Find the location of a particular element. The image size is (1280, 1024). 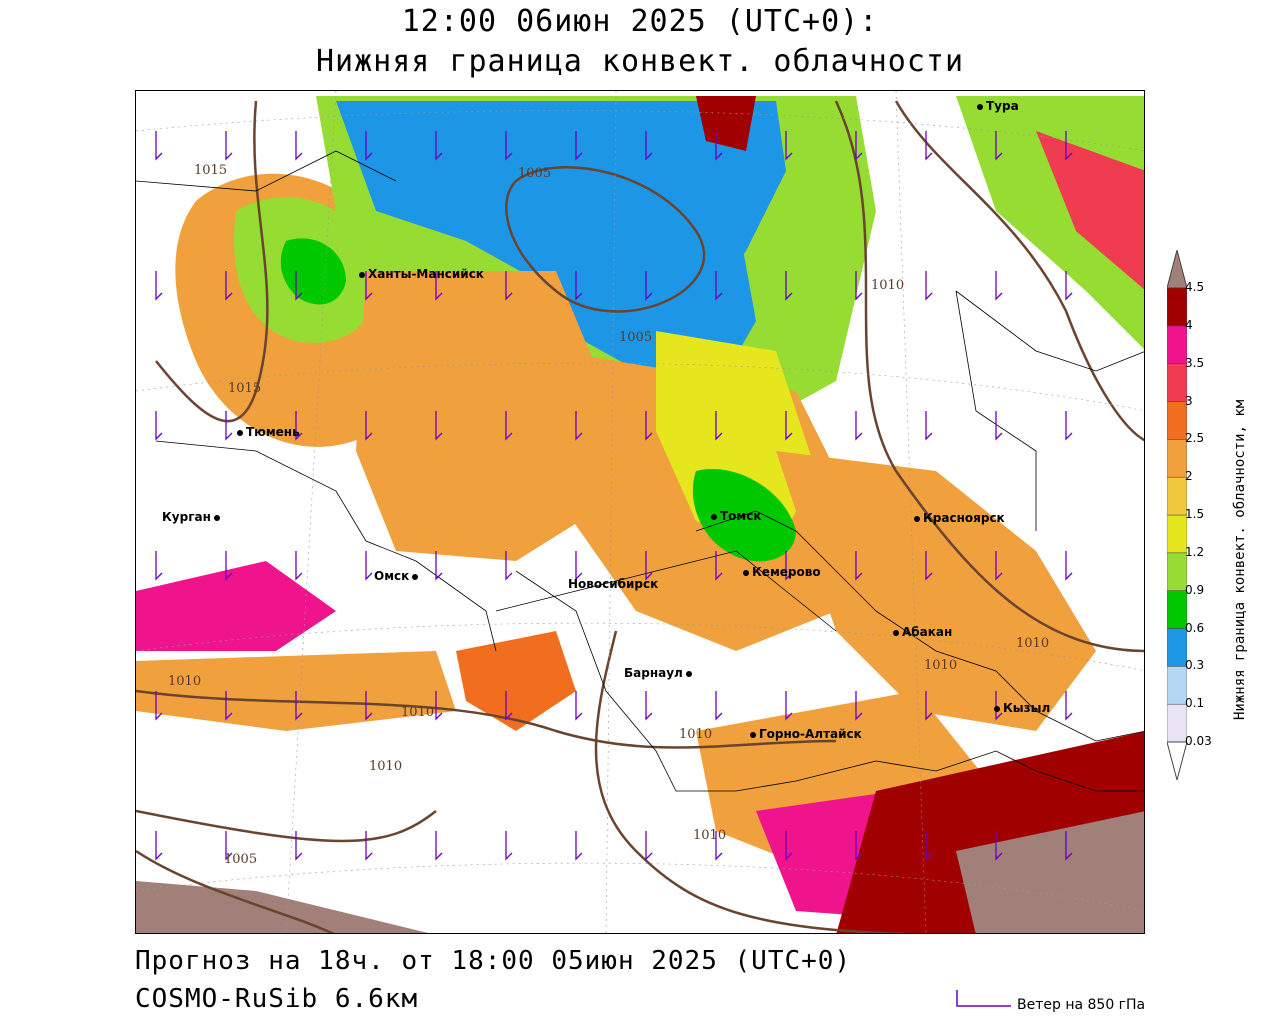

model-name: COSMO-RuSib 6.6км is located at coordinates (277, 999).